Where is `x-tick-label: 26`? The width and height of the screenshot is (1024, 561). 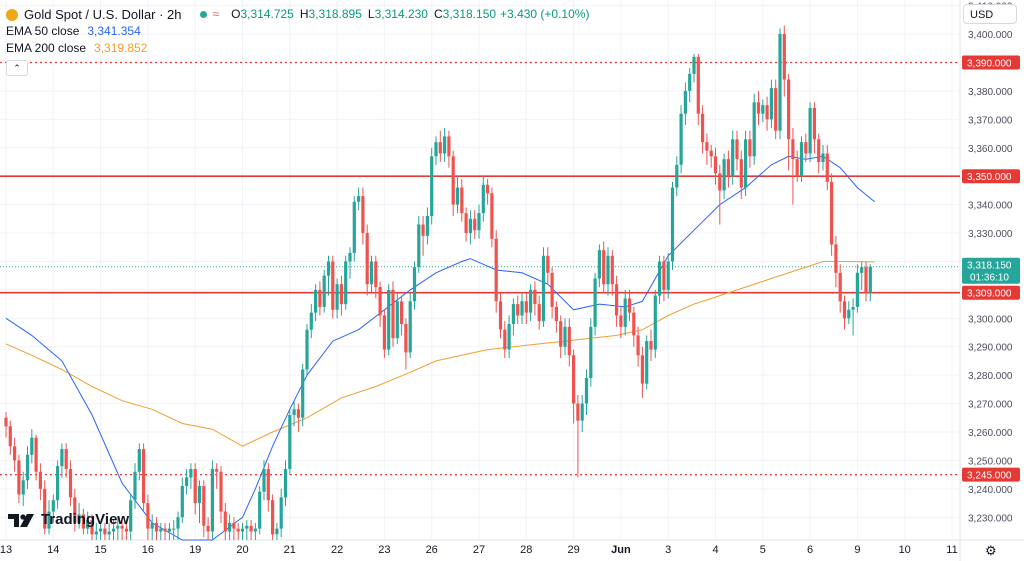 x-tick-label: 26 is located at coordinates (432, 550).